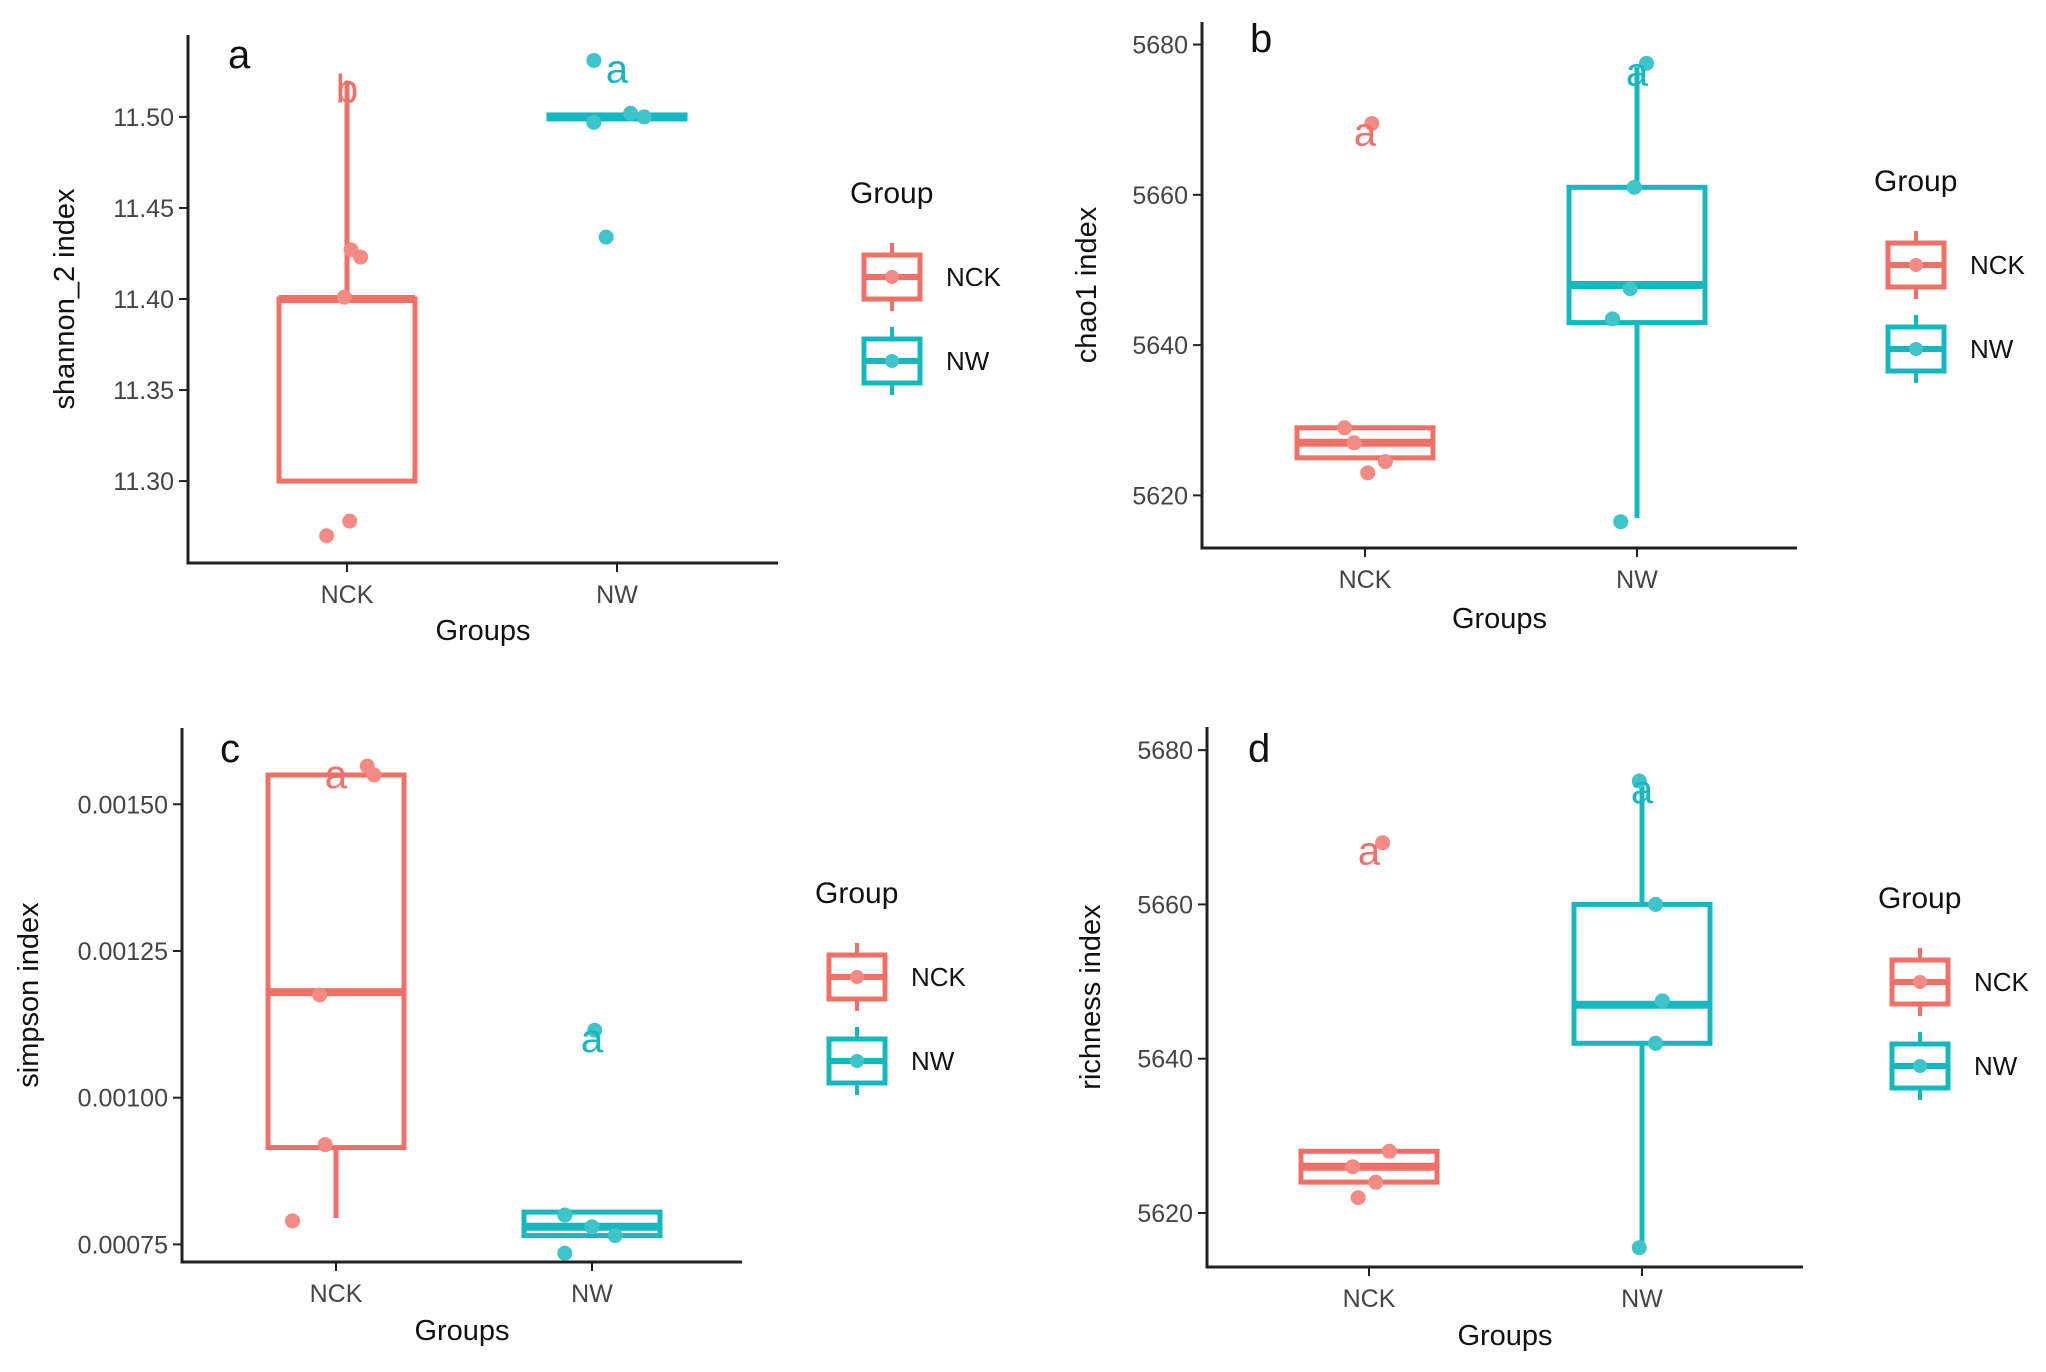 The image size is (2046, 1372). Describe the element at coordinates (143, 391) in the screenshot. I see `y-tick-label: 11.35` at that location.